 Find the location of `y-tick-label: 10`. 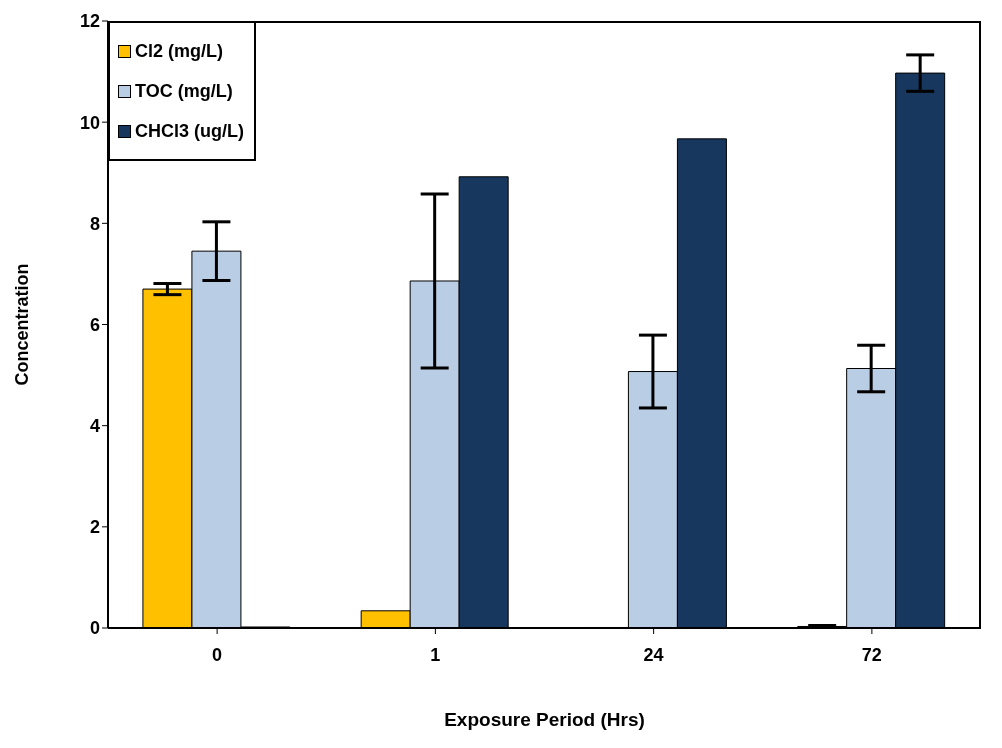

y-tick-label: 10 is located at coordinates (89, 122).